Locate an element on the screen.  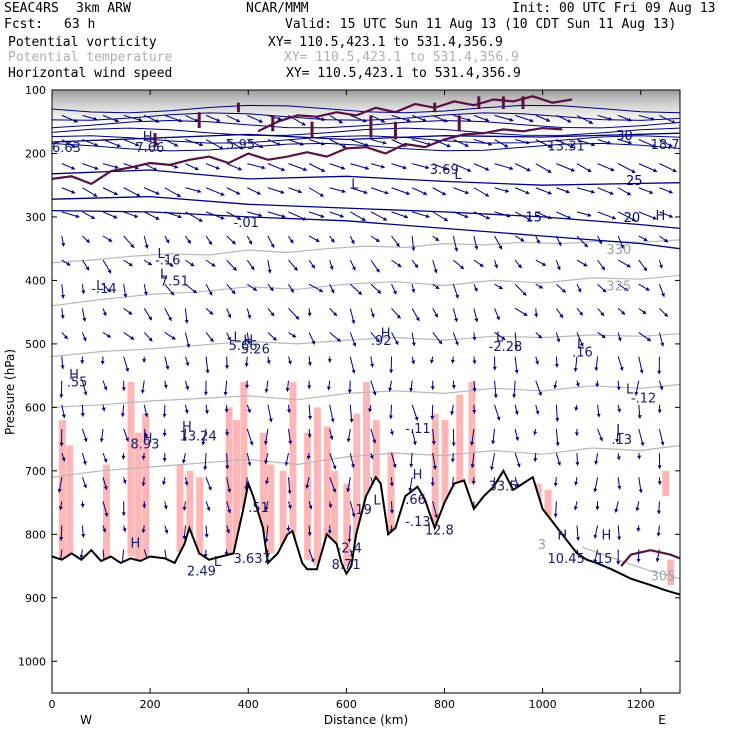
x-tick-label: 800 is located at coordinates (444, 704).